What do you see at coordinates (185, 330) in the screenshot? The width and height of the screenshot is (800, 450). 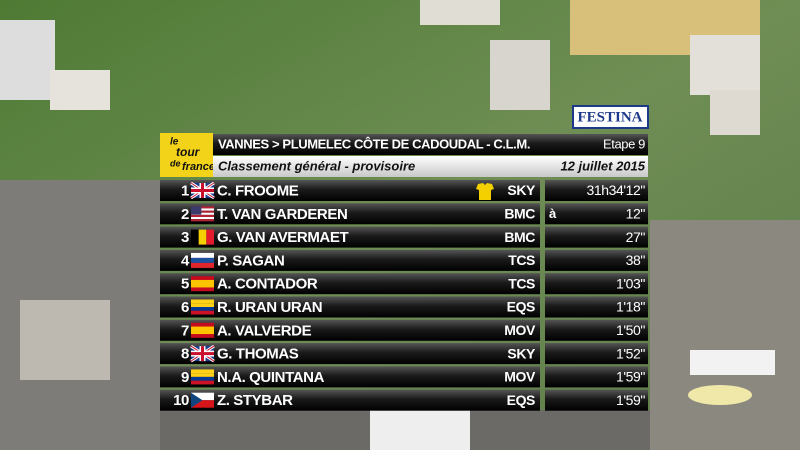 I see `rank: 7` at bounding box center [185, 330].